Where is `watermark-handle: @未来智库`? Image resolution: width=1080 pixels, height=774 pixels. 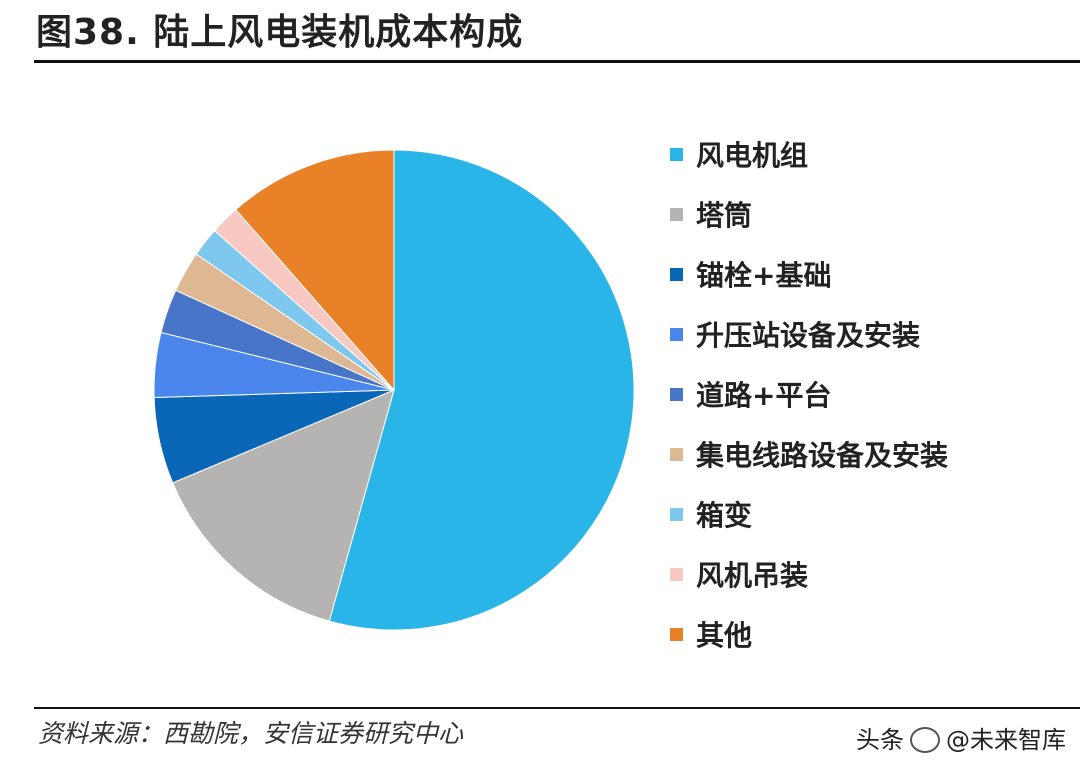
watermark-handle: @未来智库 is located at coordinates (1006, 740).